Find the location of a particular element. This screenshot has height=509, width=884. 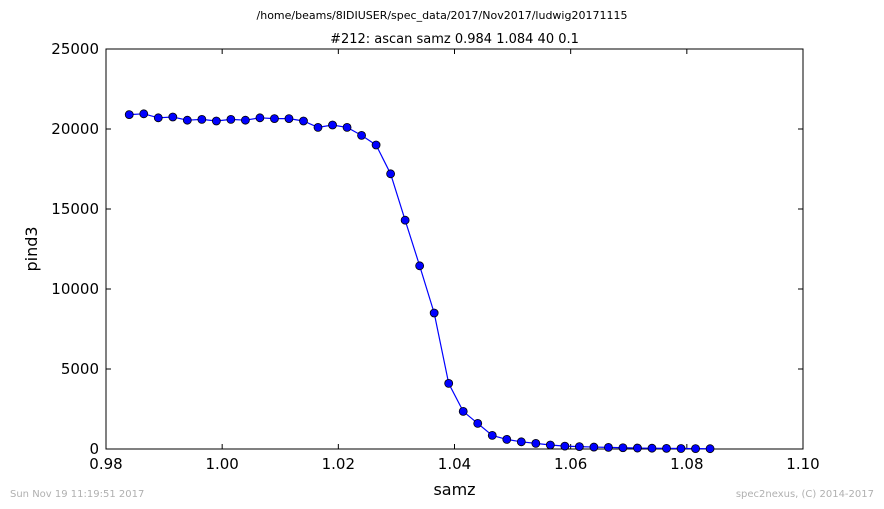

y-tick-label: 10000 is located at coordinates (75, 289).